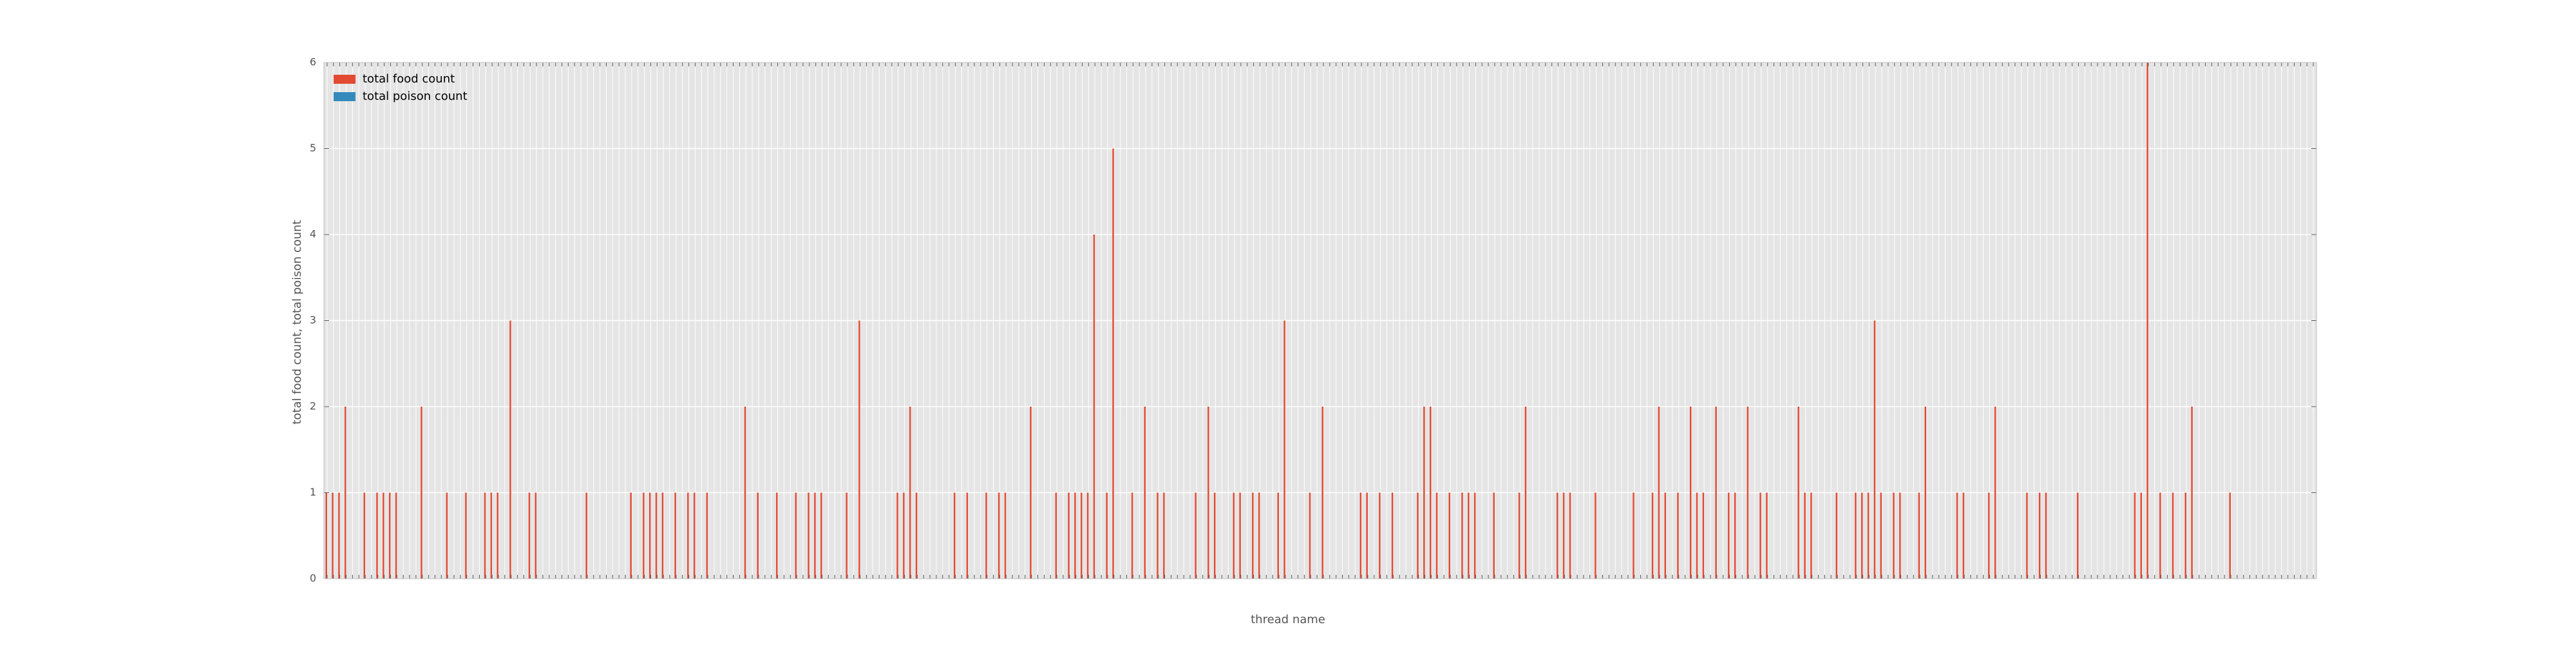 Image resolution: width=2576 pixels, height=647 pixels. I want to click on y-tick-label: 4, so click(313, 234).